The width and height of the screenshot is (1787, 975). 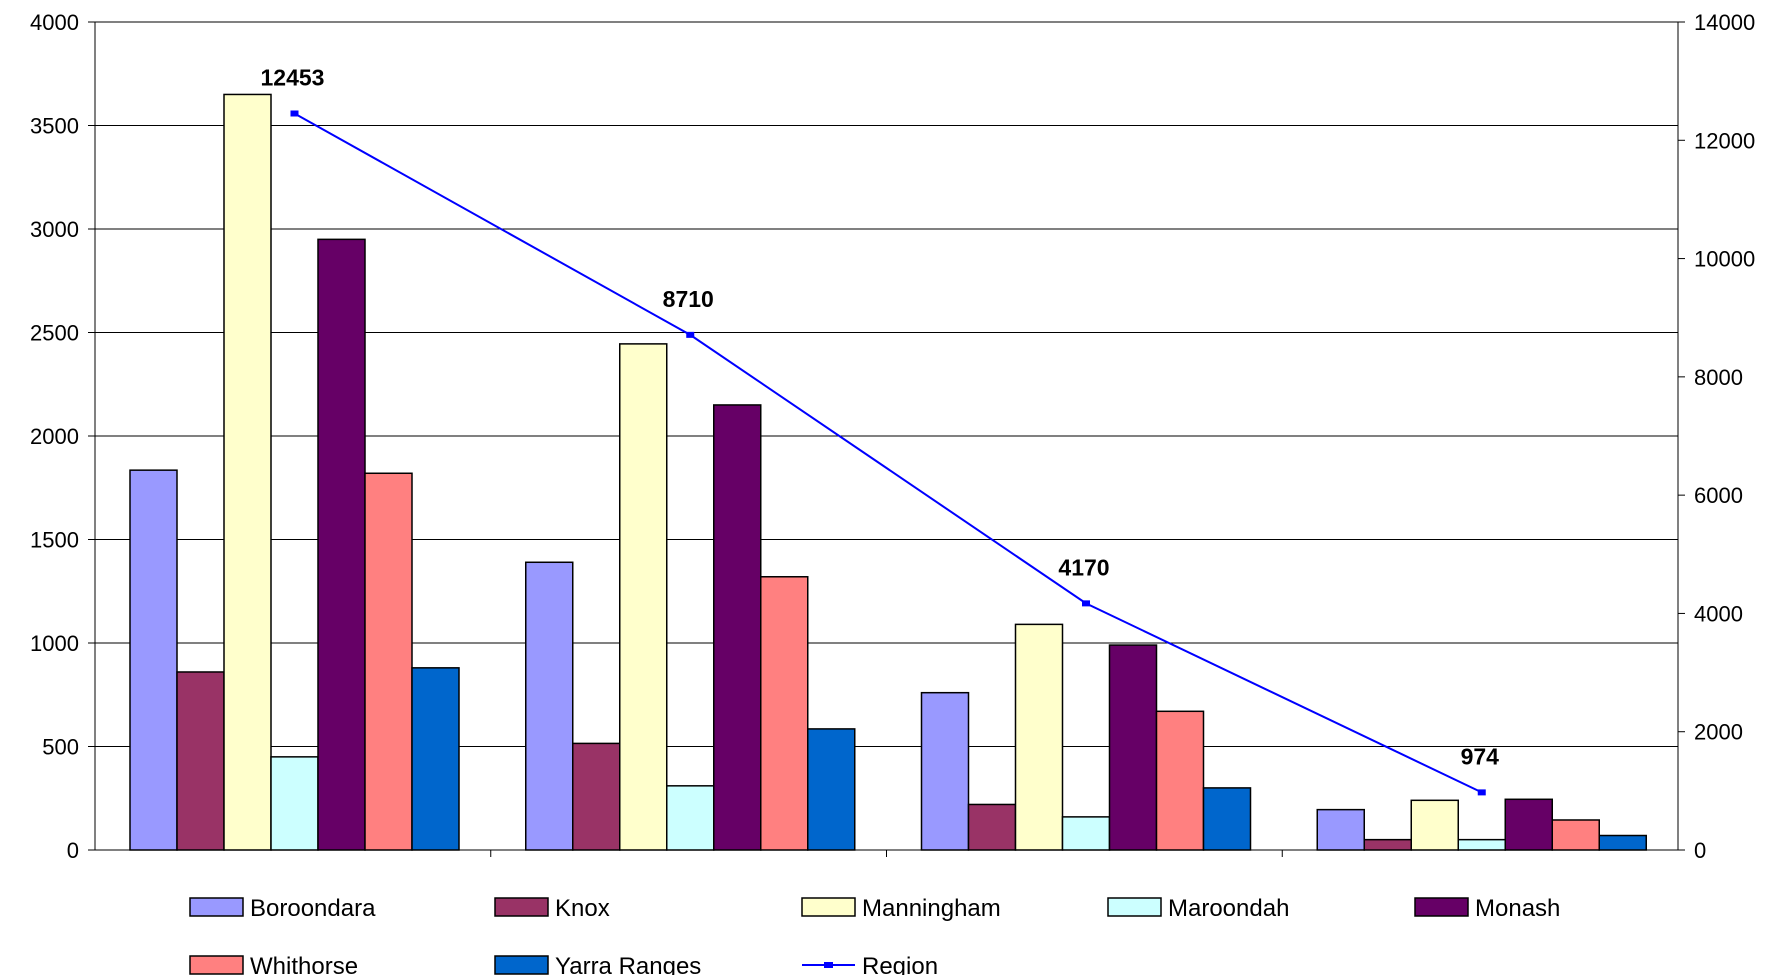 I want to click on legend-label: Manningham, so click(x=931, y=908).